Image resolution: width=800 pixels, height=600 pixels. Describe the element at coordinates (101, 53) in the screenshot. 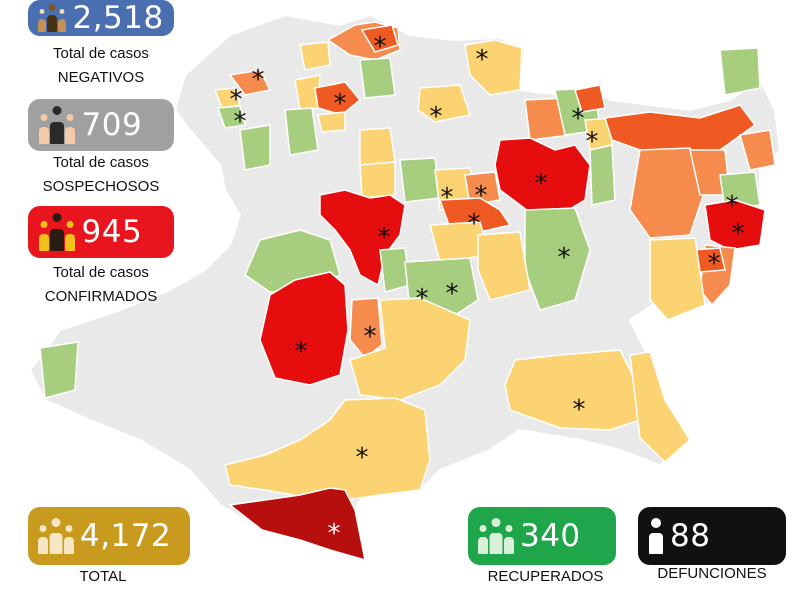

I see `negativos-caption-line1: Total de casos` at that location.